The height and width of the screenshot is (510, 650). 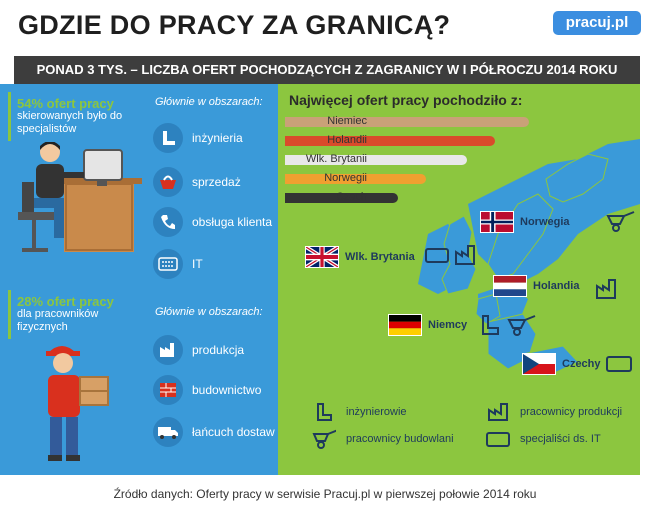 What do you see at coordinates (58, 320) in the screenshot?
I see `physical-text: dla pracowników fizycznych` at bounding box center [58, 320].